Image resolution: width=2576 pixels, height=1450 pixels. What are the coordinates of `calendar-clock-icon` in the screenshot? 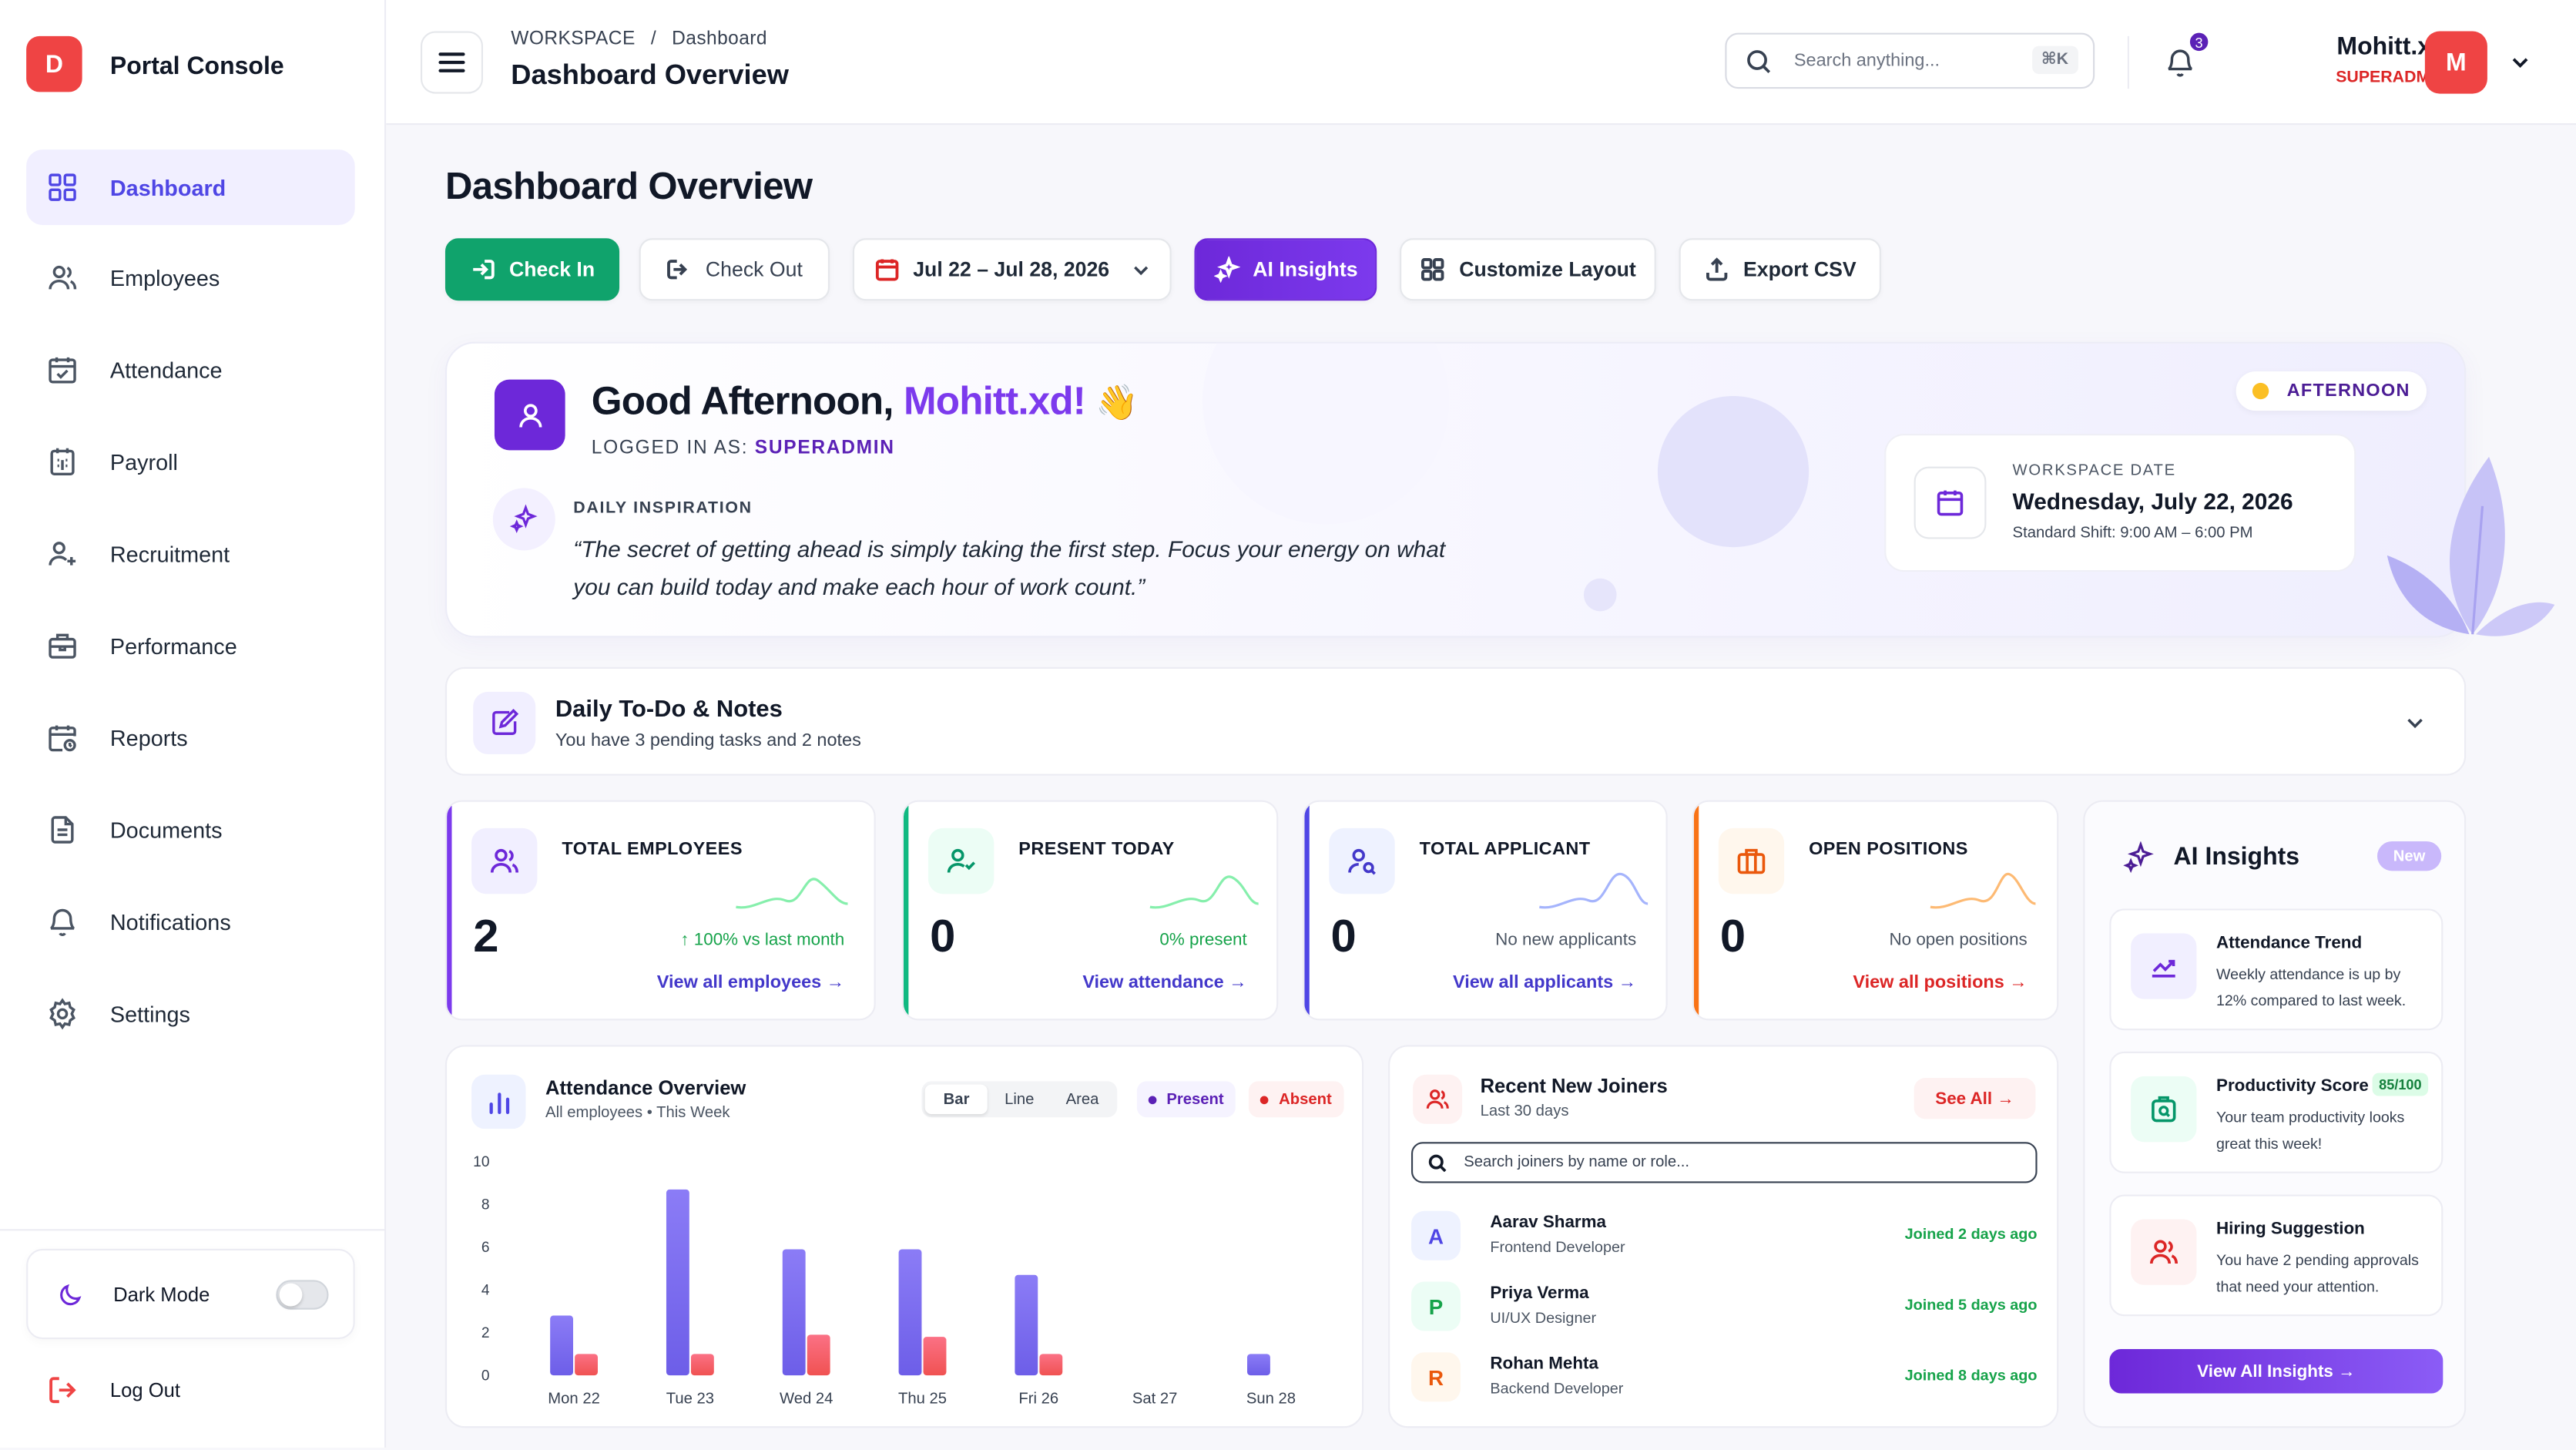 It's located at (62, 738).